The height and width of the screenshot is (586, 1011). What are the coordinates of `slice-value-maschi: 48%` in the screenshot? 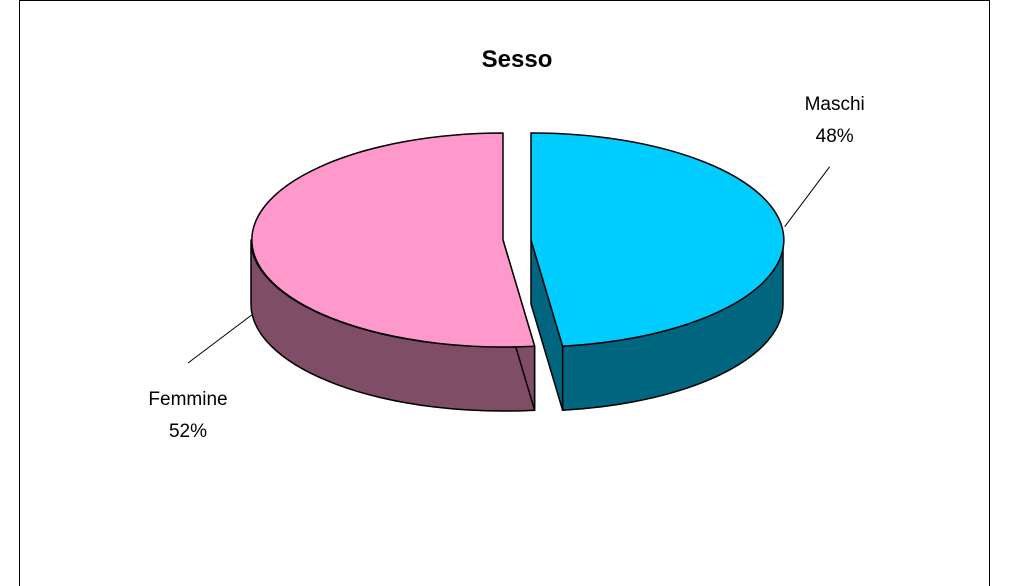 It's located at (835, 136).